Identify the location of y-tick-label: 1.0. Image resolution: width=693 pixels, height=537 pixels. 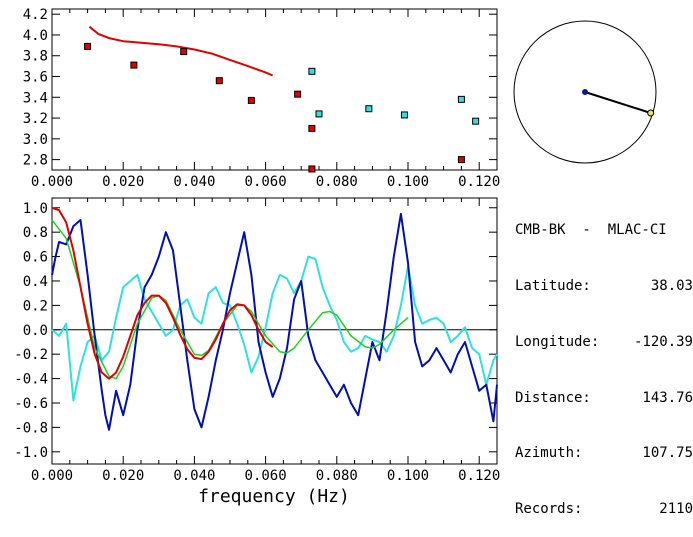
(35, 209).